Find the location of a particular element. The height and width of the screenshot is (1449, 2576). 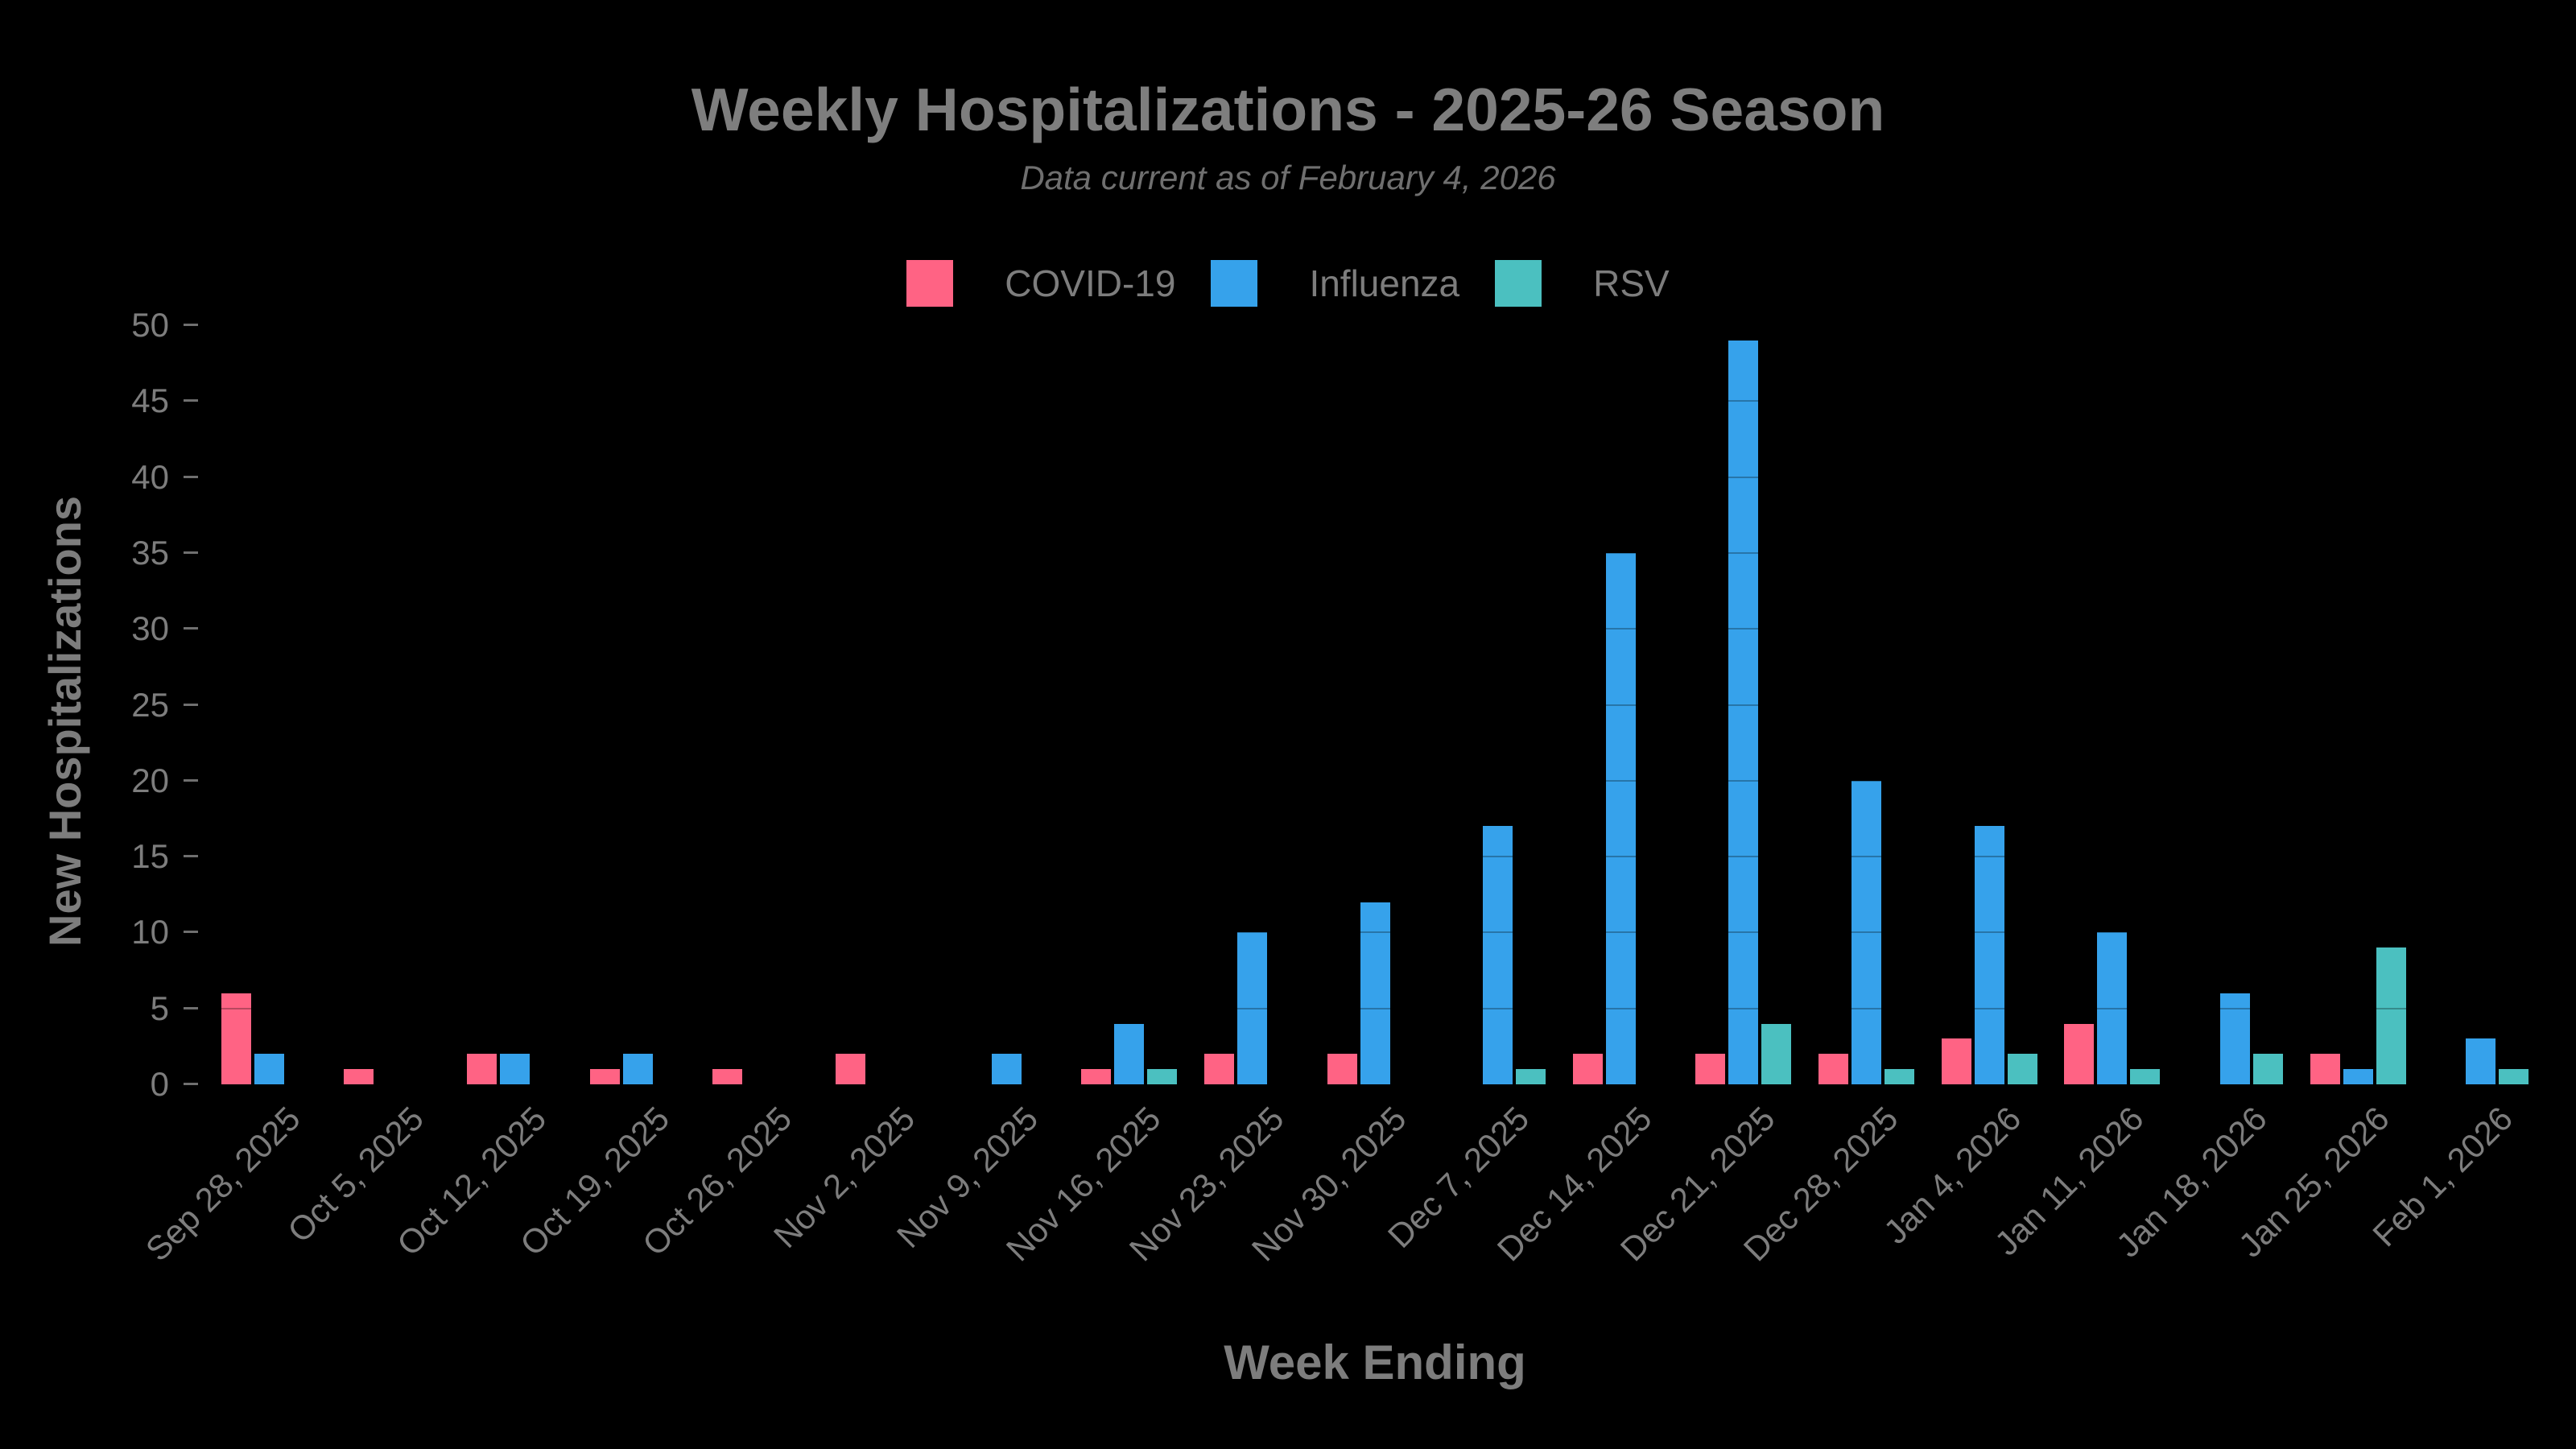

bar-influenza-dec-21-2025 is located at coordinates (1743, 712).